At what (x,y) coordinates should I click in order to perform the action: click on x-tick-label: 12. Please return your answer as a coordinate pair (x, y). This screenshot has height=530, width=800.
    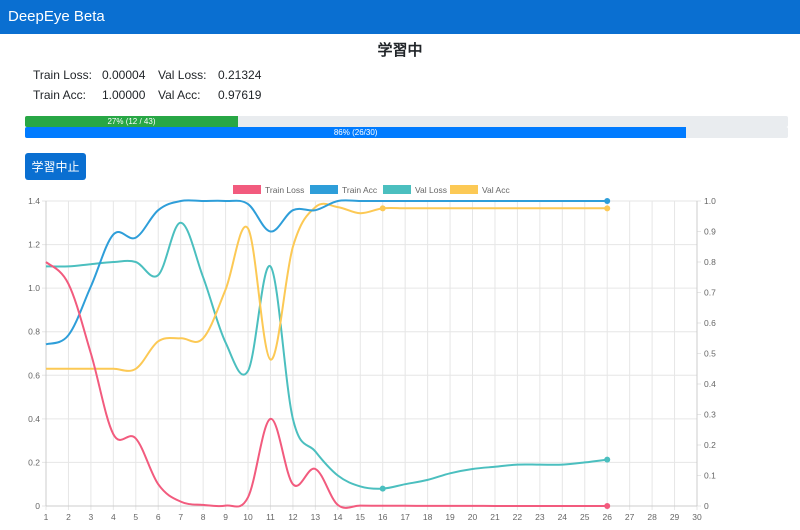
    Looking at the image, I should click on (293, 517).